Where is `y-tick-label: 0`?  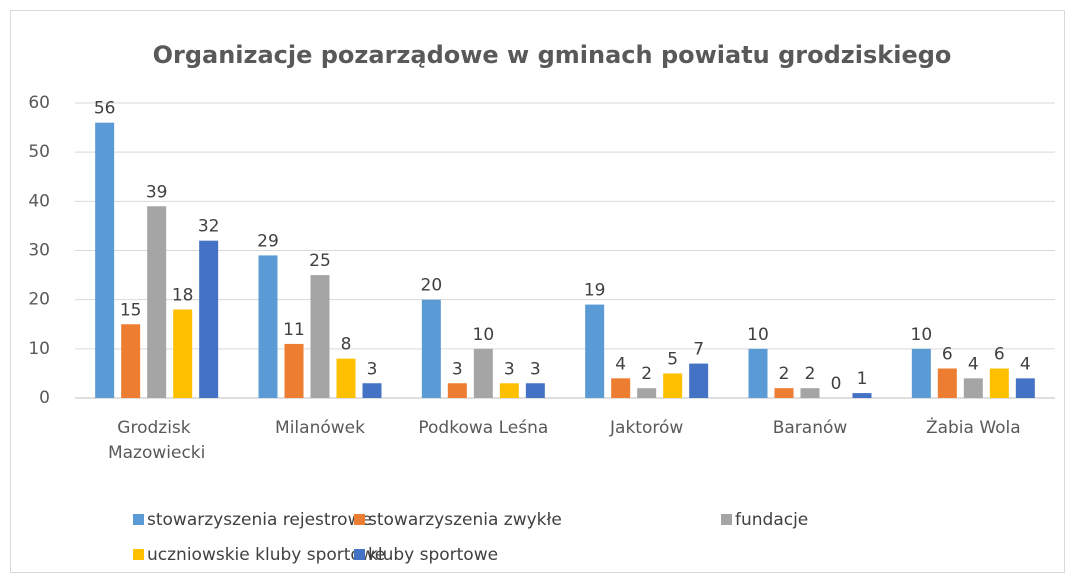
y-tick-label: 0 is located at coordinates (44, 398).